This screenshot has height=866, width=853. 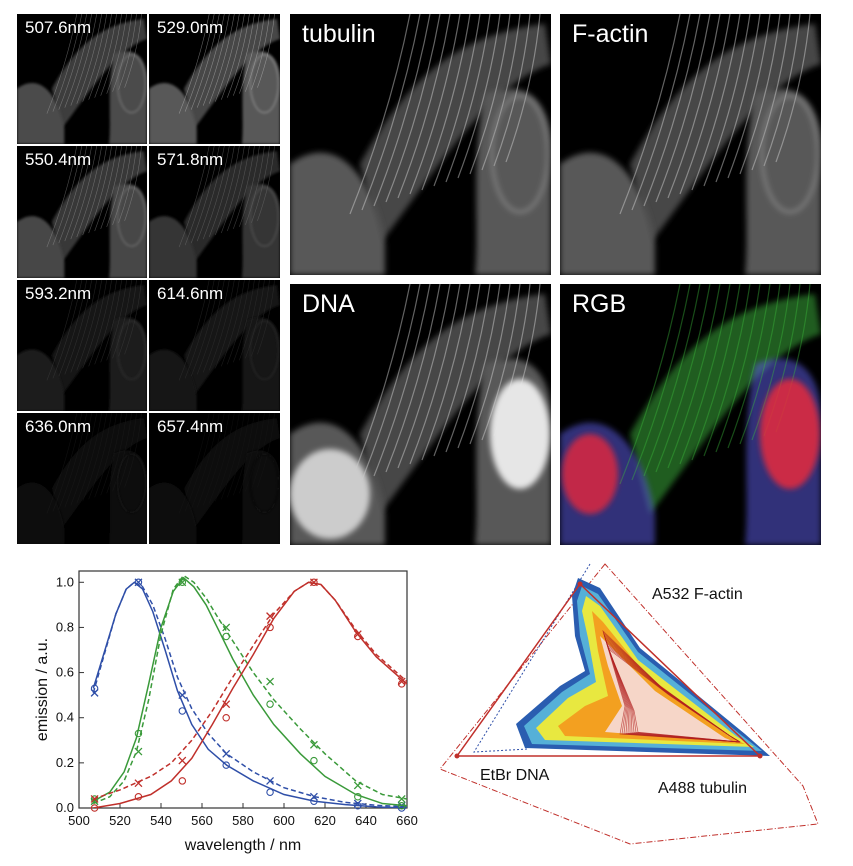 What do you see at coordinates (161, 820) in the screenshot?
I see `x-tick-label: 540` at bounding box center [161, 820].